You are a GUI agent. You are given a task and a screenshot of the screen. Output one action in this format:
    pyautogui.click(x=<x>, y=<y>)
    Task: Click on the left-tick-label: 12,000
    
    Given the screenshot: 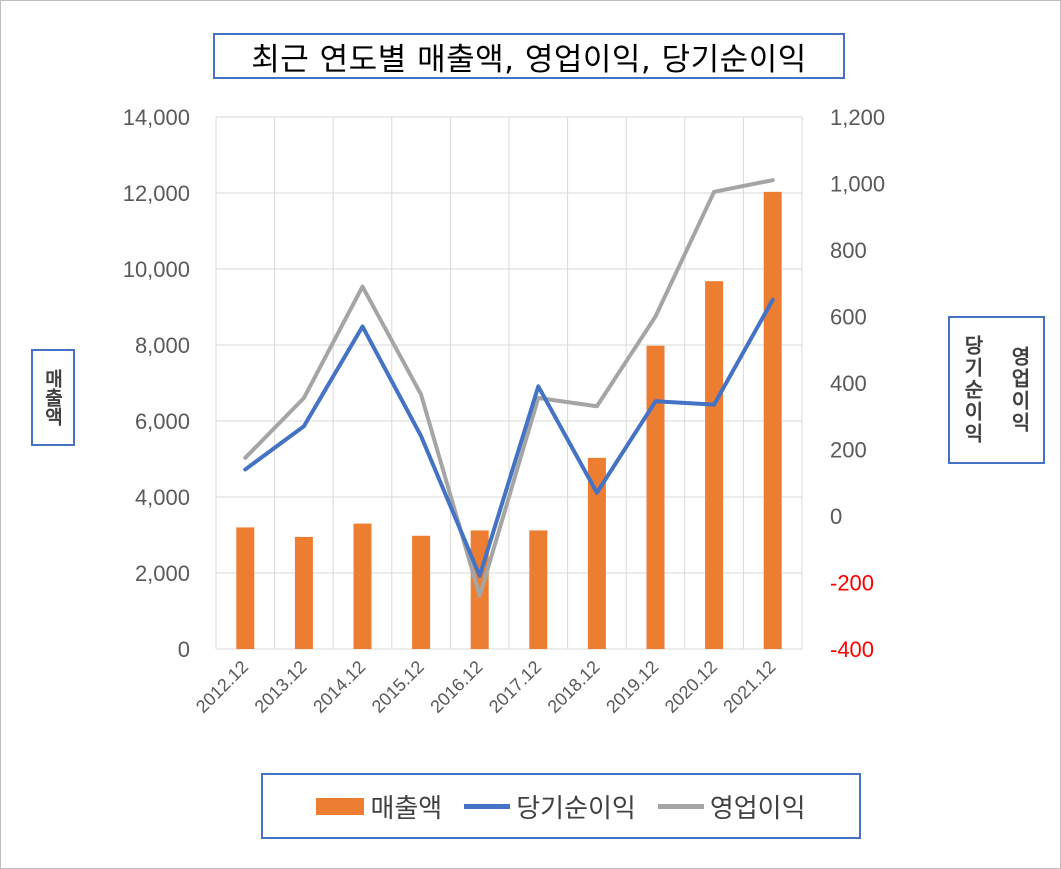 What is the action you would take?
    pyautogui.click(x=156, y=193)
    